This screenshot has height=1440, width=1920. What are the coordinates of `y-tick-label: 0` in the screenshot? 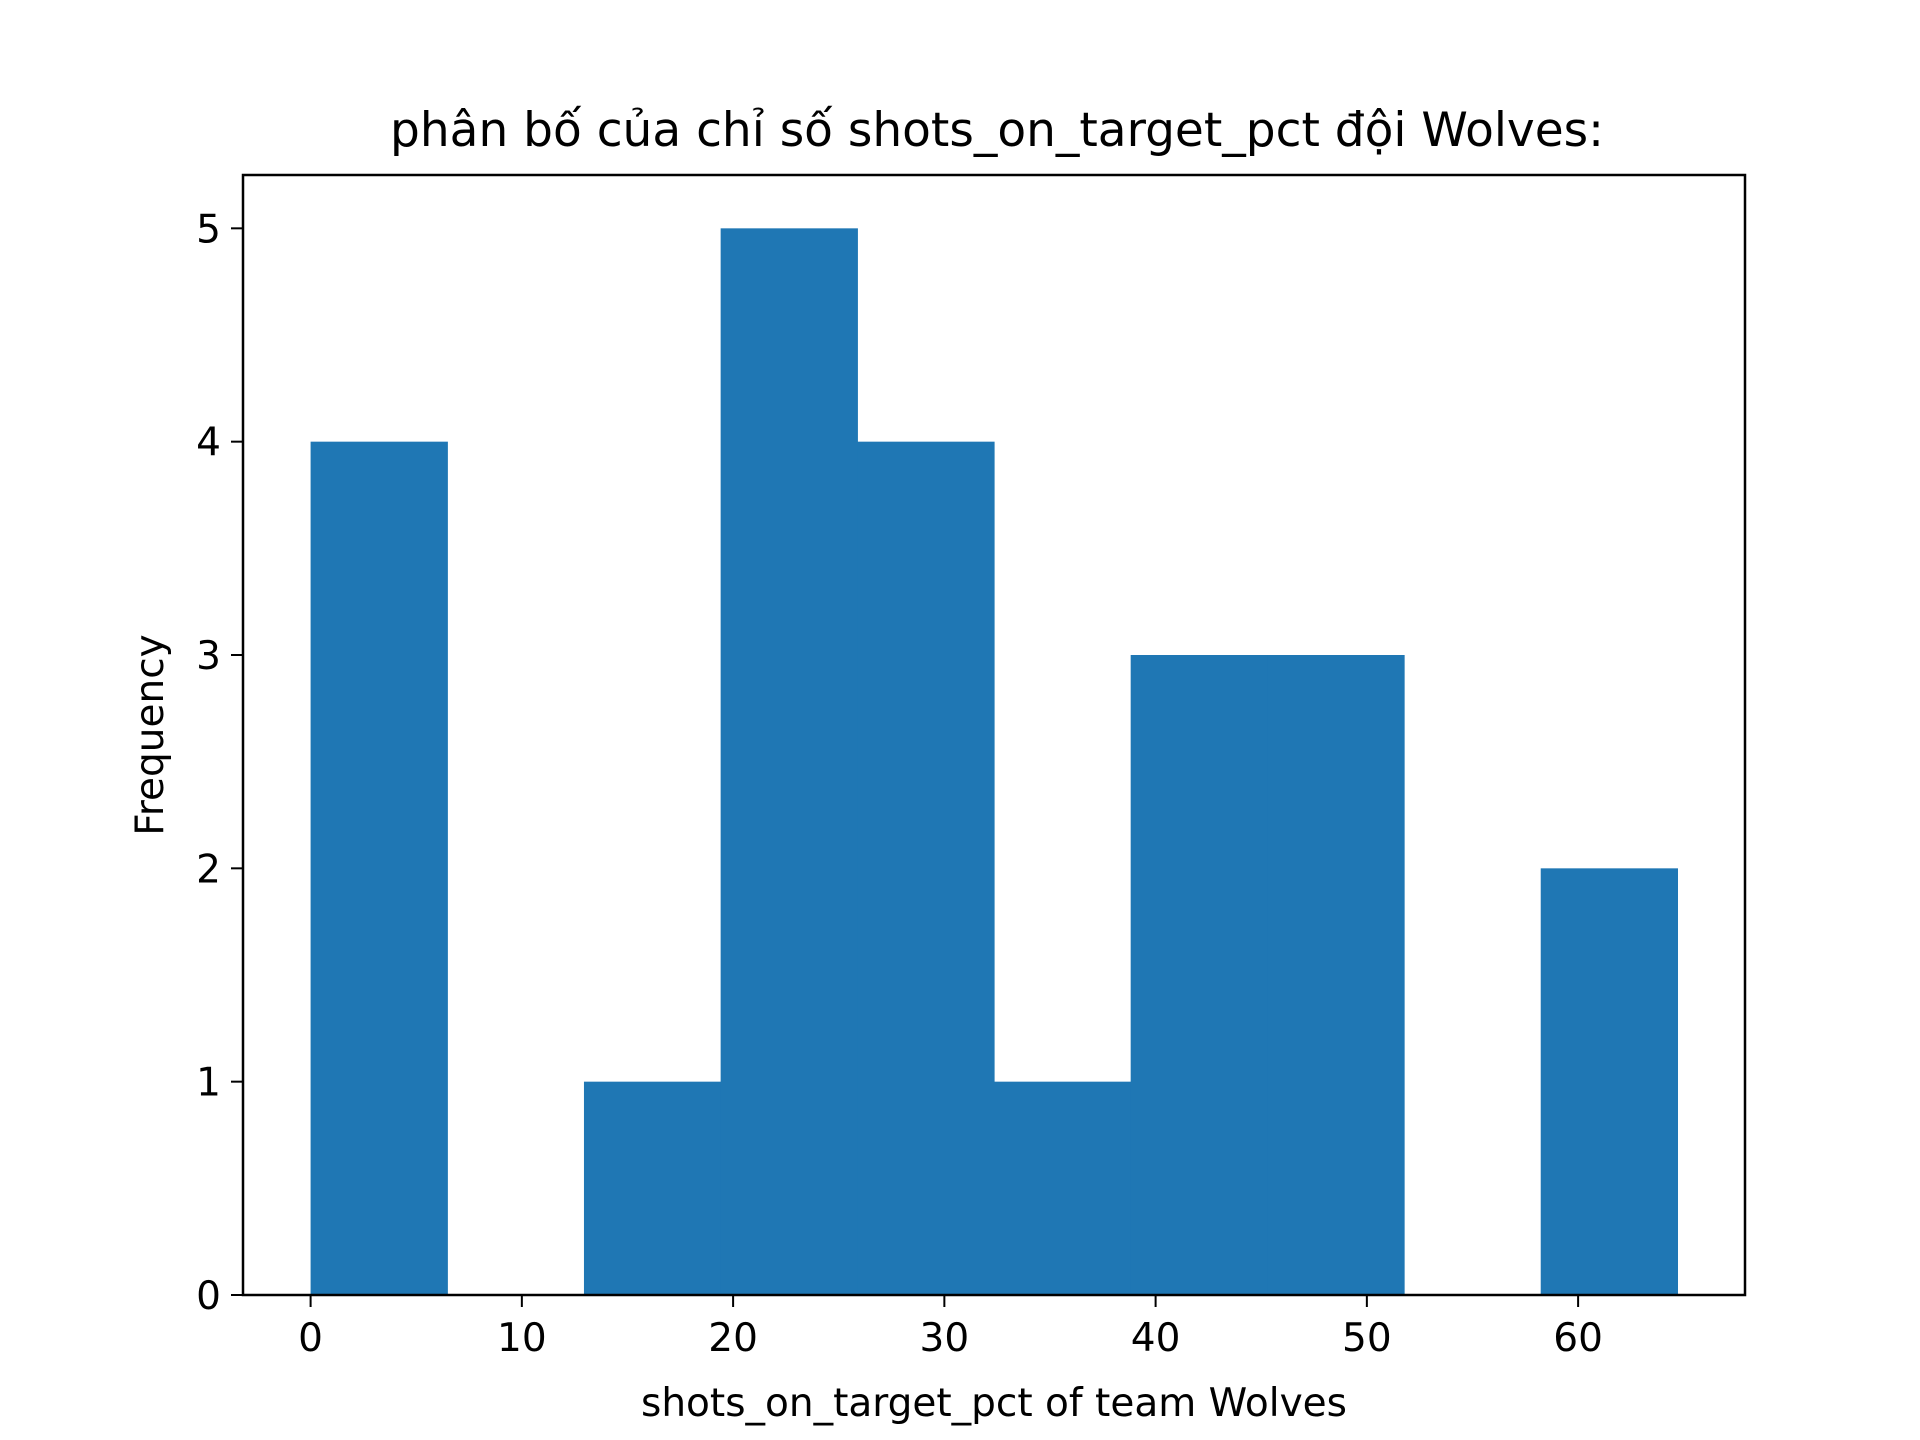 It's located at (208, 1296).